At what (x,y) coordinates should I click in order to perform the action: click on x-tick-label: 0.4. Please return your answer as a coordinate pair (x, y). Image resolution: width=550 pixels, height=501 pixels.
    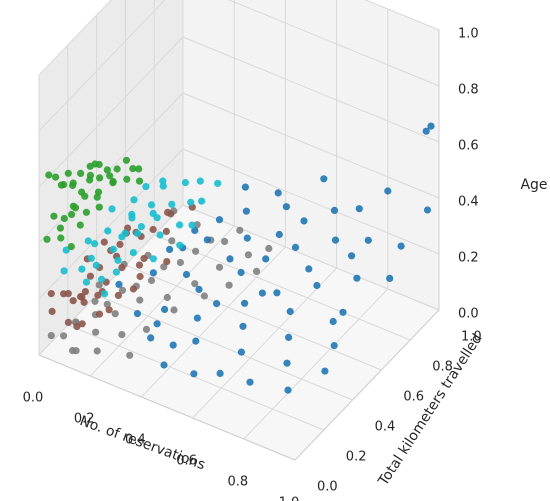
    Looking at the image, I should click on (135, 440).